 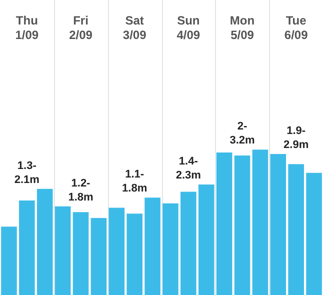 I want to click on annotation: 1.4-2.3m, so click(x=189, y=169).